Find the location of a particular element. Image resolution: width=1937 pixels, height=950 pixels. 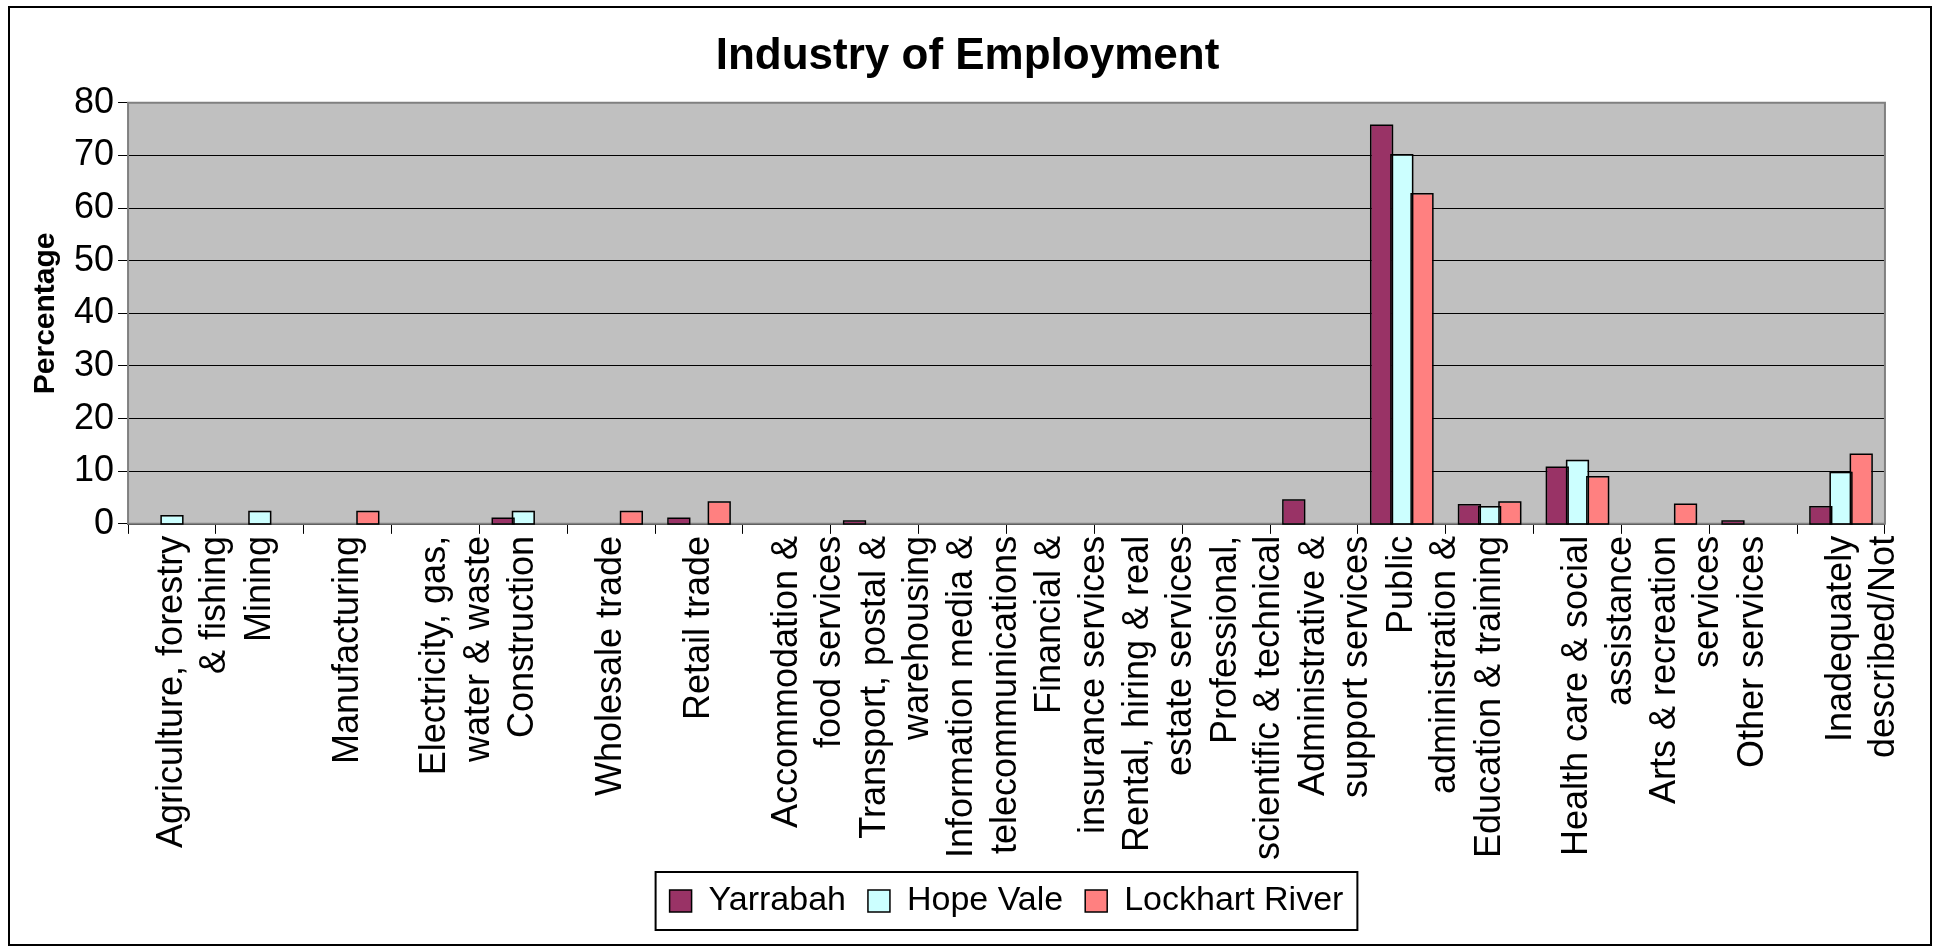

chart-title: Industry of Employment is located at coordinates (967, 53).